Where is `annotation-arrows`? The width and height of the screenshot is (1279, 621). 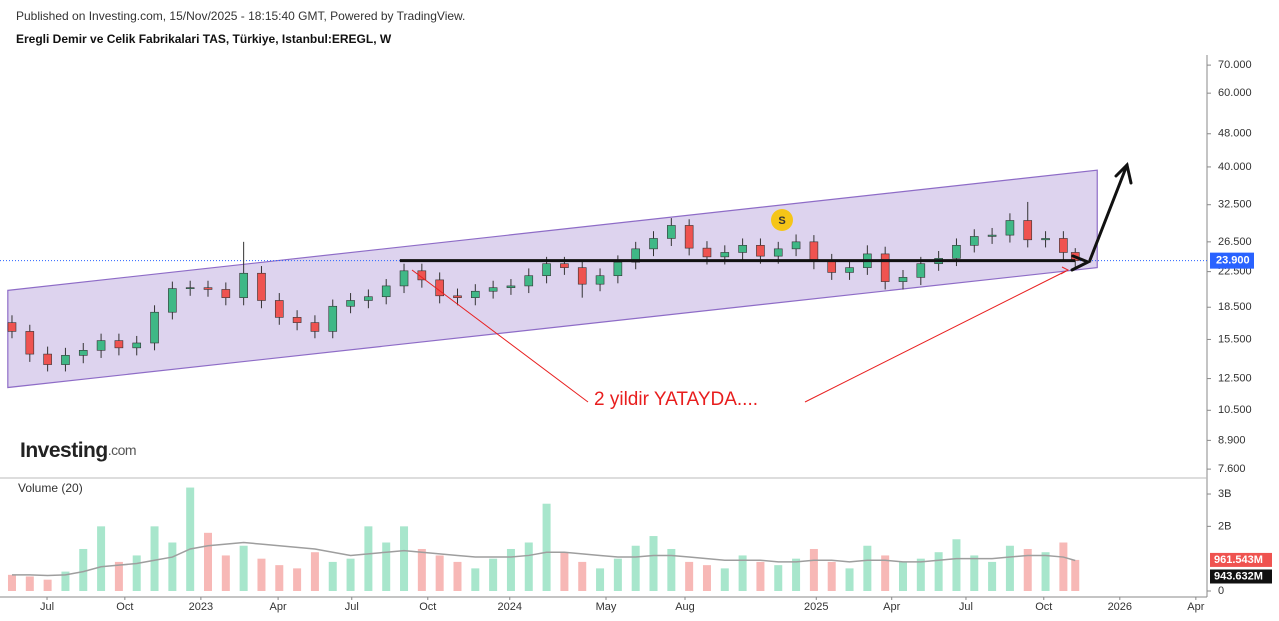 annotation-arrows is located at coordinates (740, 334).